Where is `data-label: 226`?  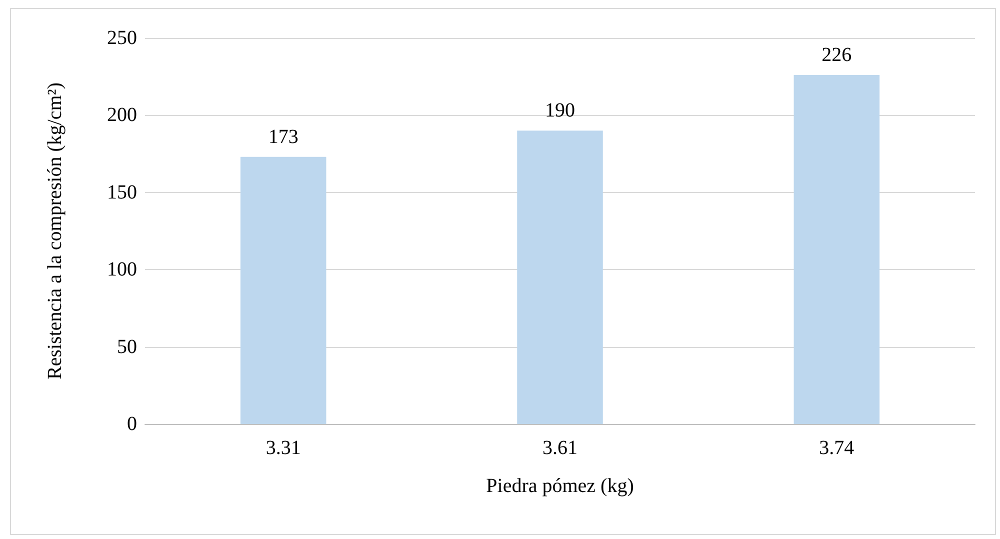 data-label: 226 is located at coordinates (837, 55).